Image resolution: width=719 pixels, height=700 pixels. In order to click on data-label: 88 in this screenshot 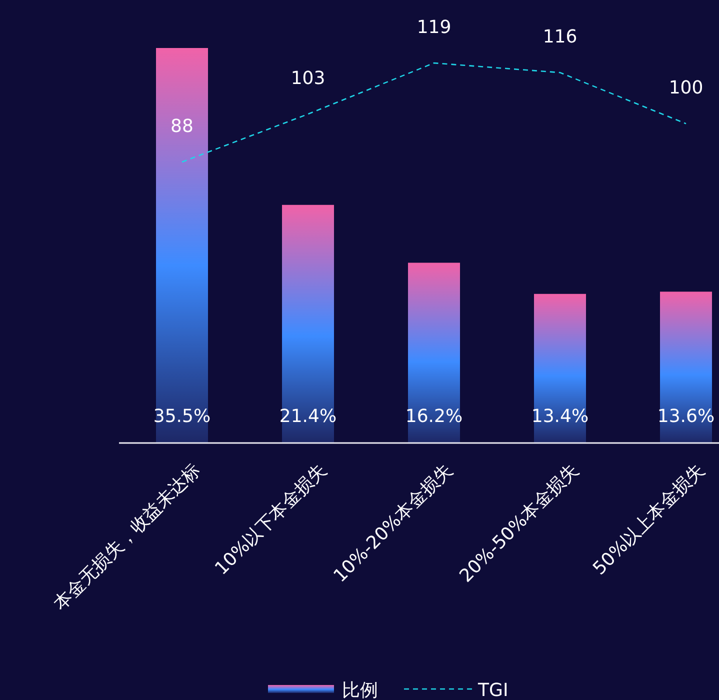, I will do `click(182, 126)`.